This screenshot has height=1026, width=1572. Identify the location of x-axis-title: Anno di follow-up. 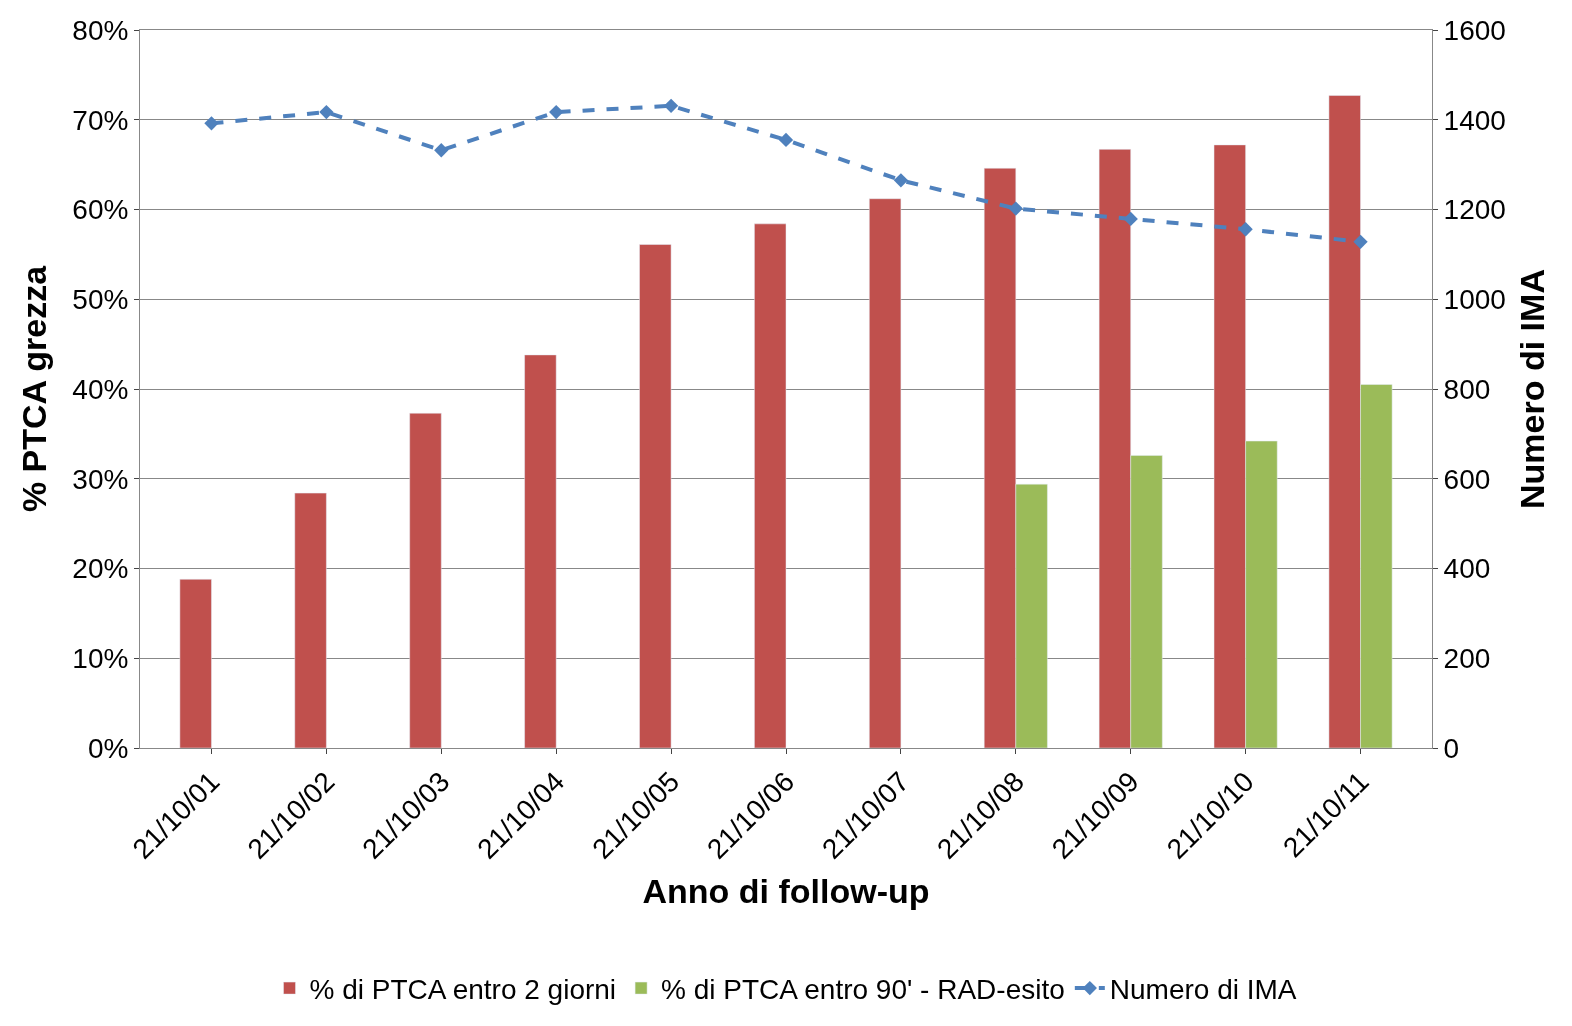
(786, 891).